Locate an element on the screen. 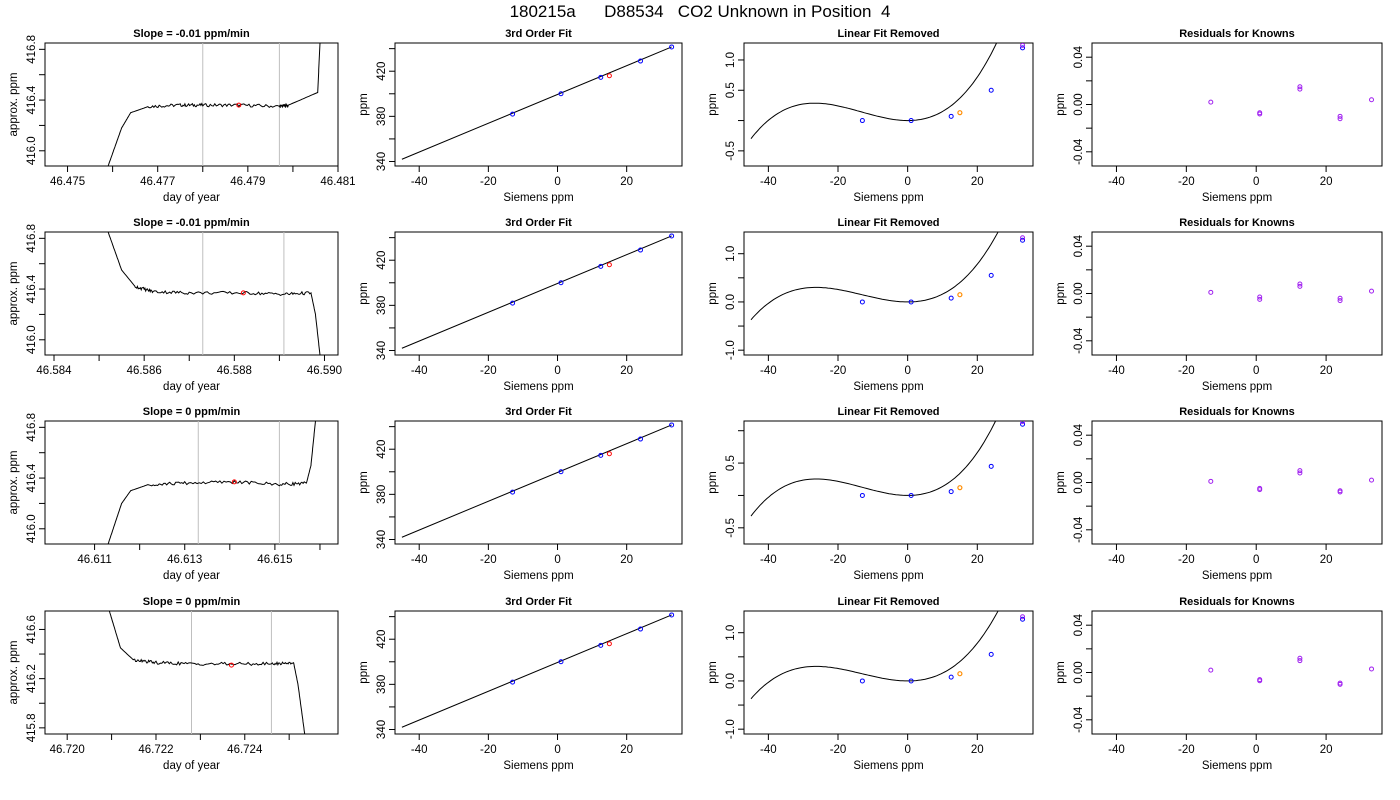 This screenshot has height=800, width=1400. y-tick-label: -0.04 is located at coordinates (1079, 529).